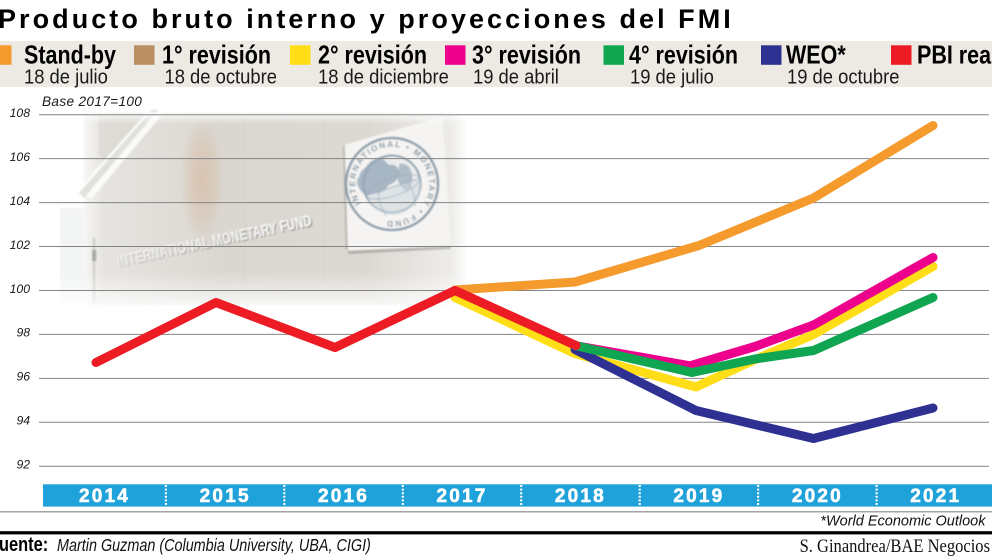  What do you see at coordinates (526, 54) in the screenshot?
I see `svg-text: 3° revisión` at bounding box center [526, 54].